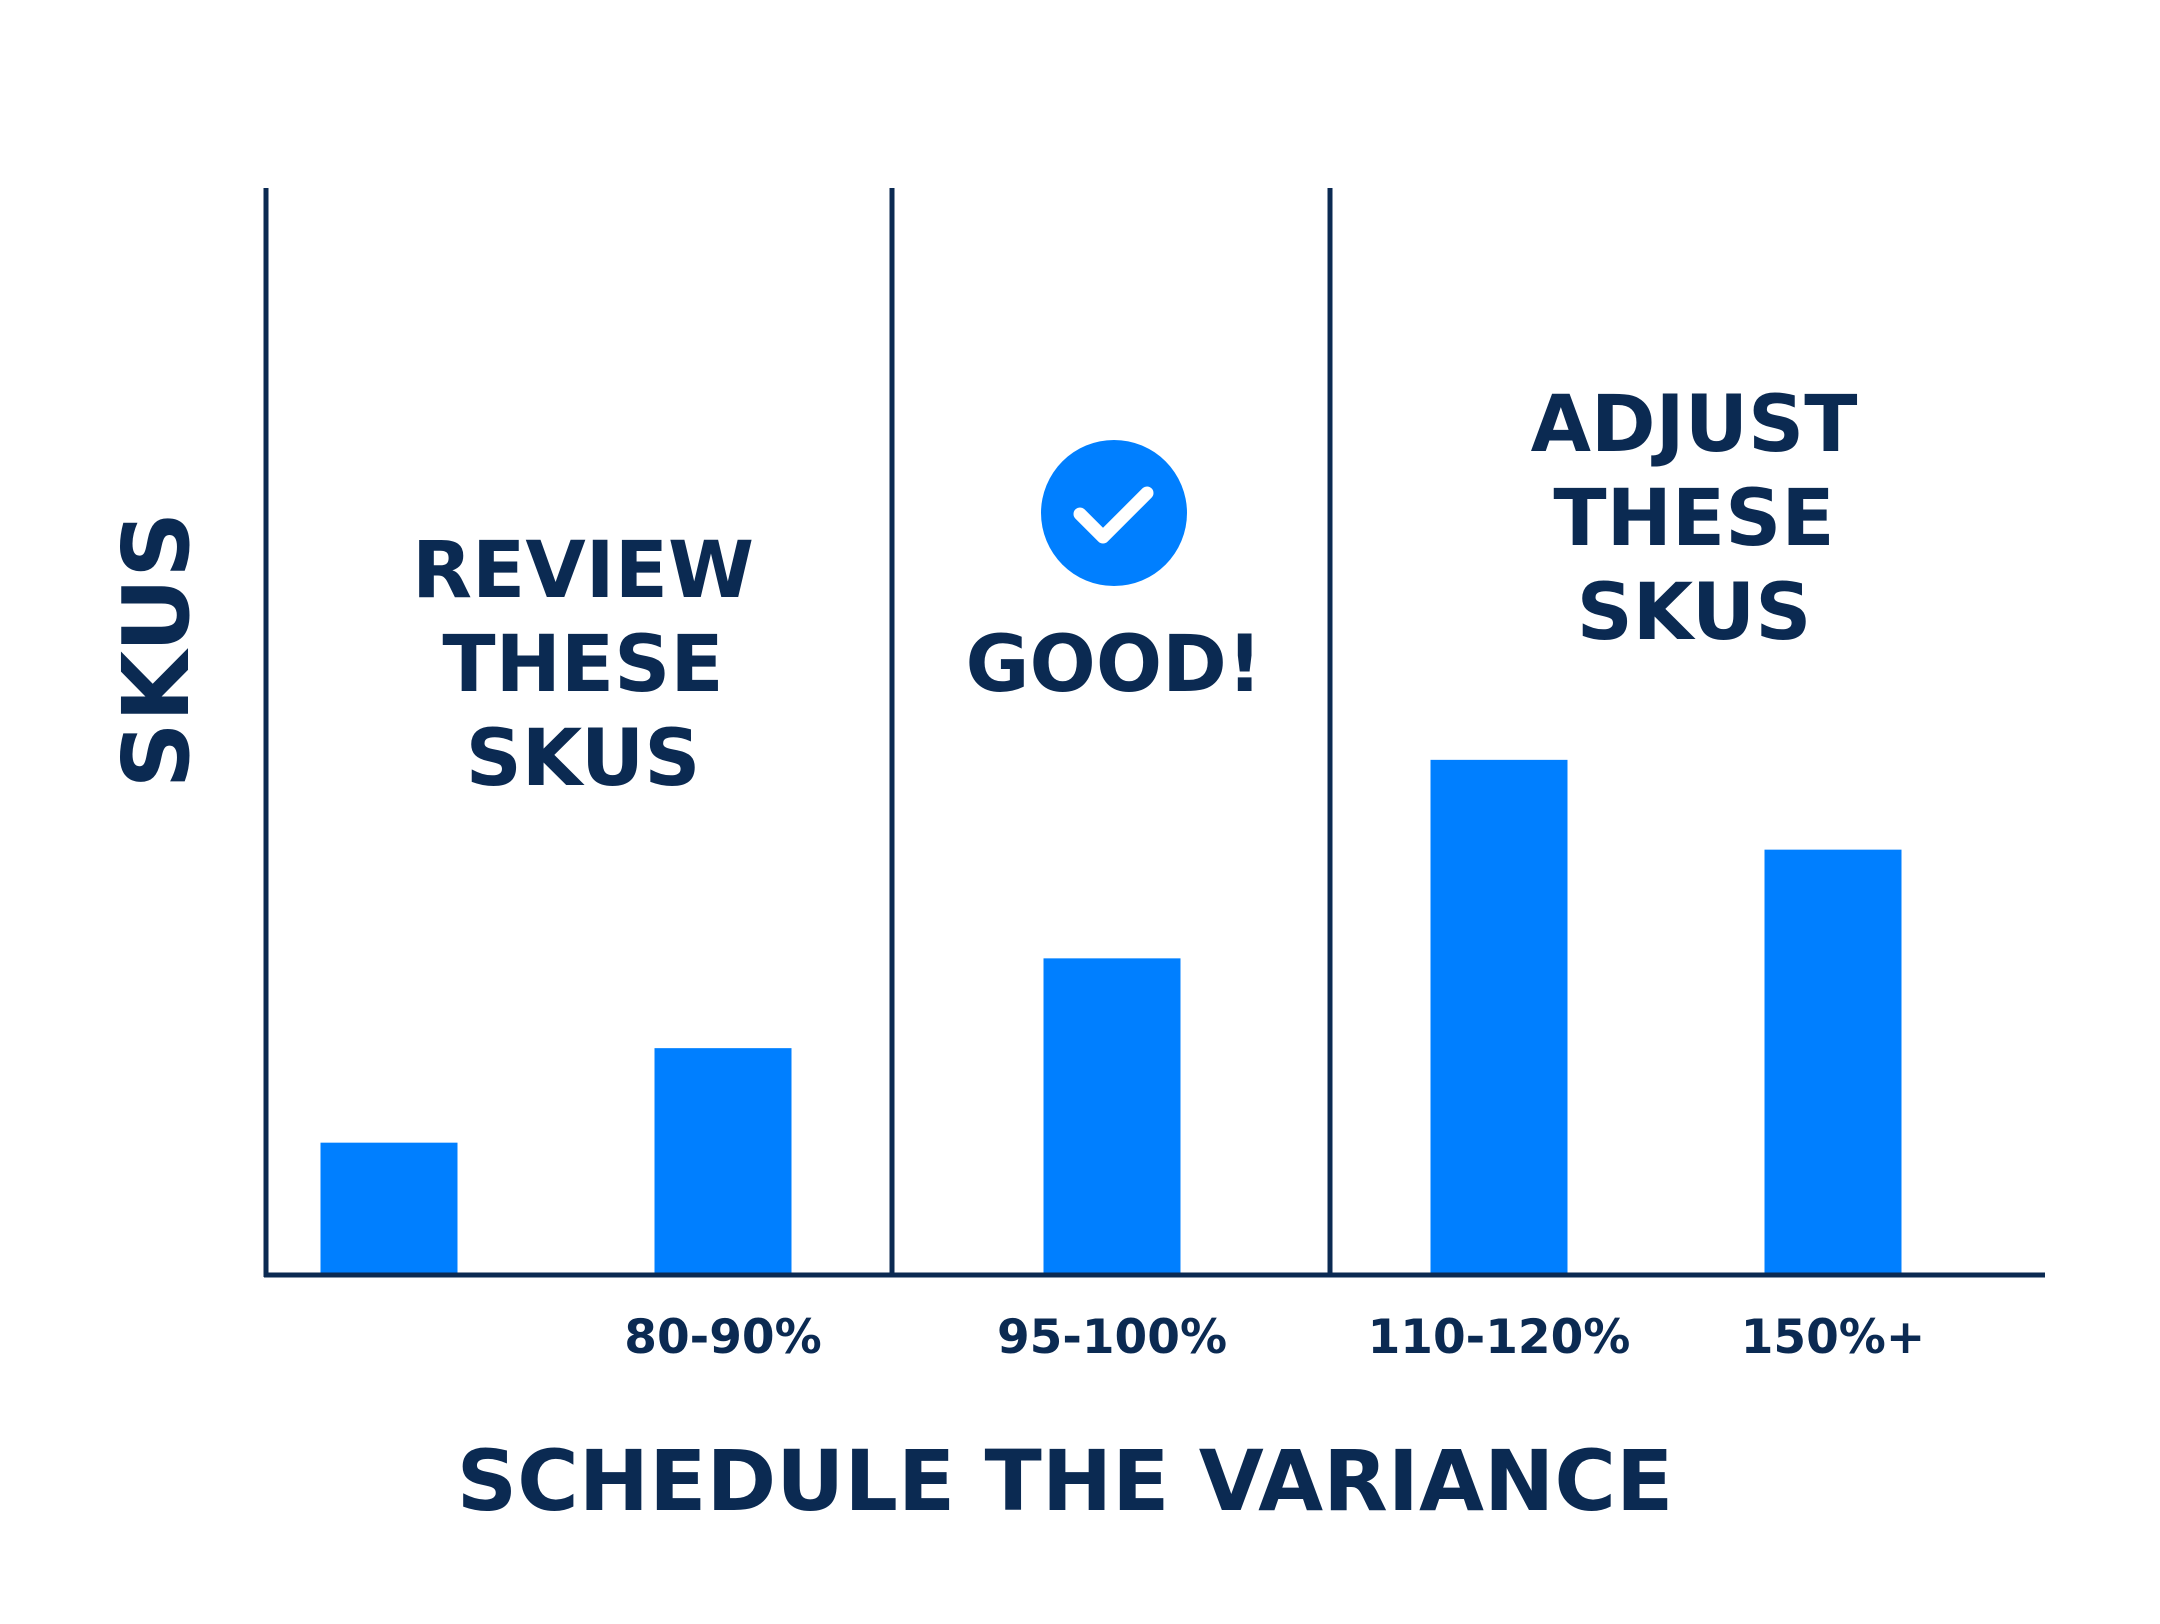 This screenshot has width=2160, height=1624. I want to click on bar-95-100%, so click(1112, 1116).